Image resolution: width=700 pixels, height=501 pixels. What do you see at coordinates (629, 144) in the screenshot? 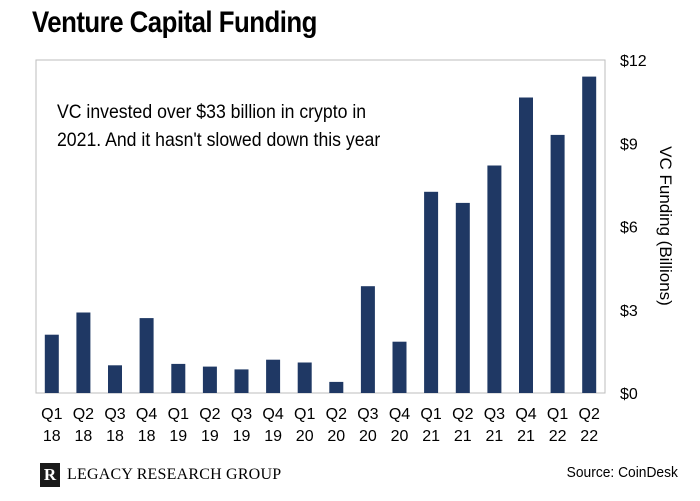
I see `y-tick-label: $9` at bounding box center [629, 144].